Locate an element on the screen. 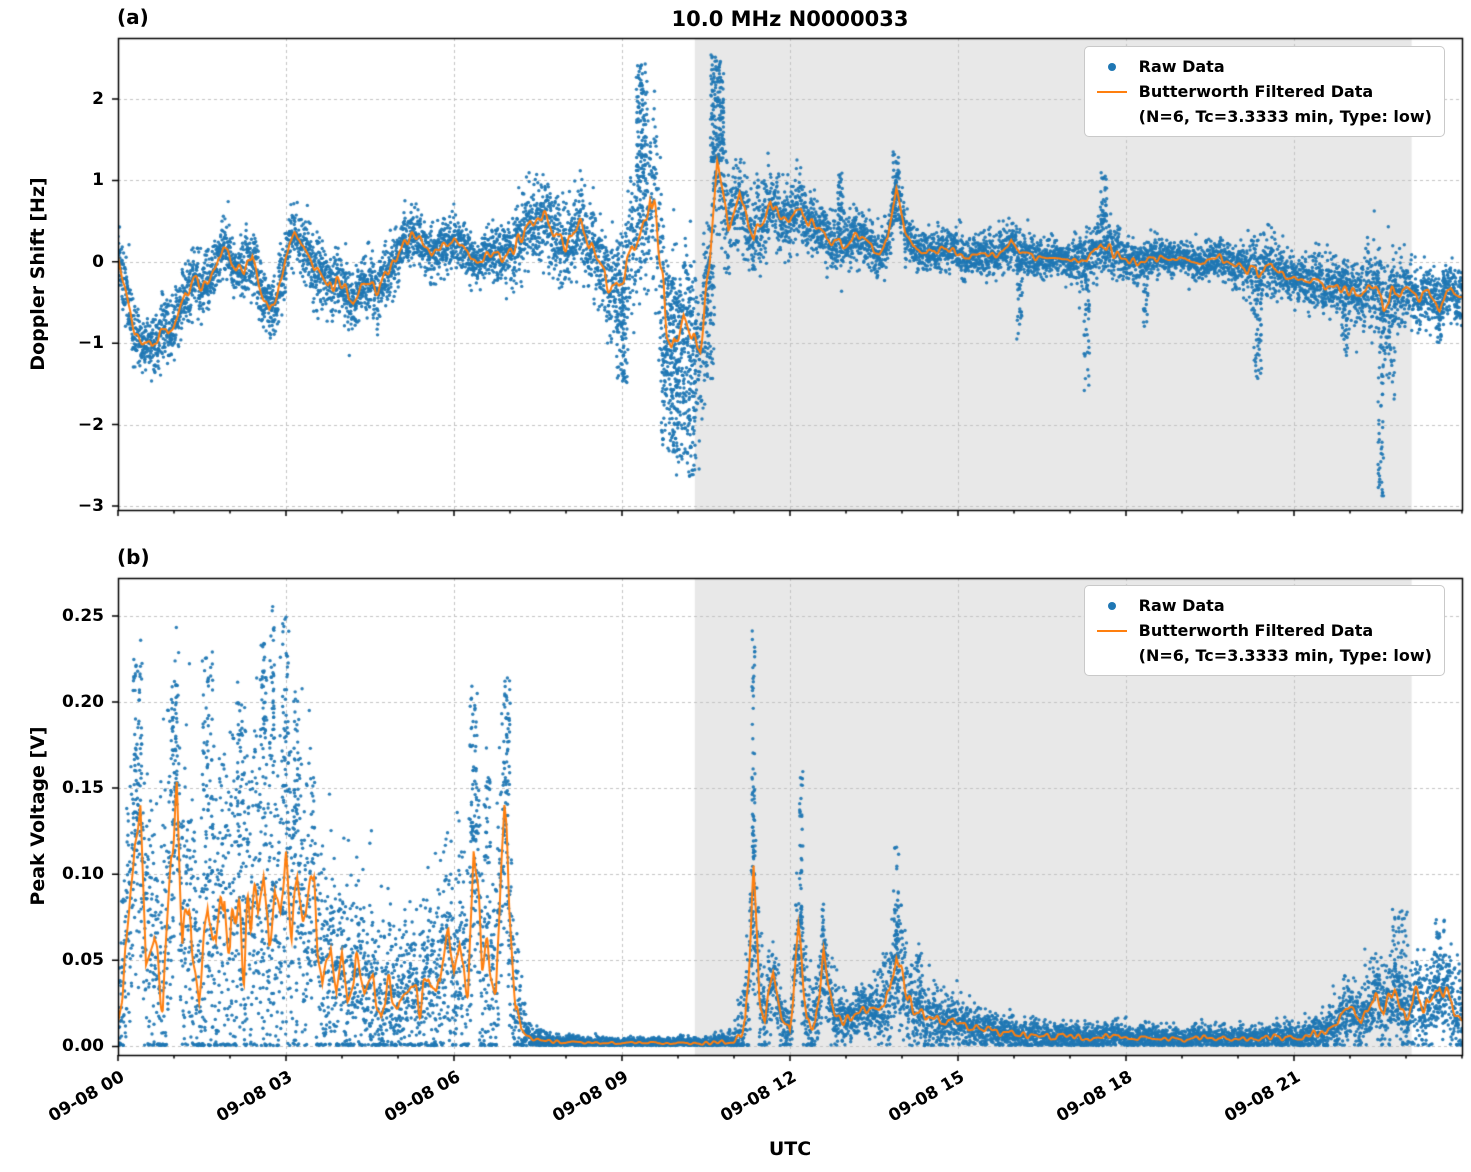 This screenshot has height=1172, width=1471. panel-b-label: (b) is located at coordinates (133, 557).